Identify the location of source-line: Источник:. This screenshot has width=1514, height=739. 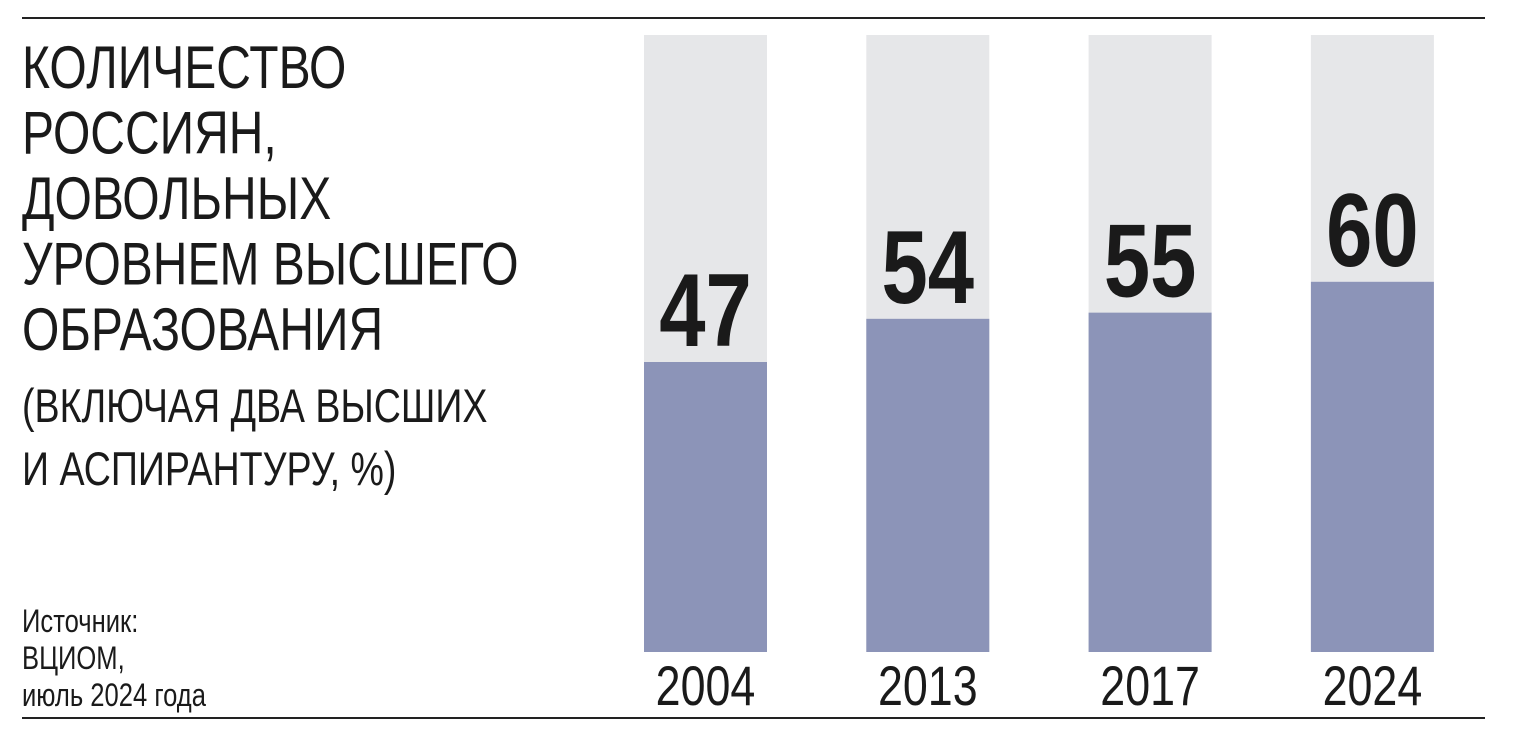
(80, 621).